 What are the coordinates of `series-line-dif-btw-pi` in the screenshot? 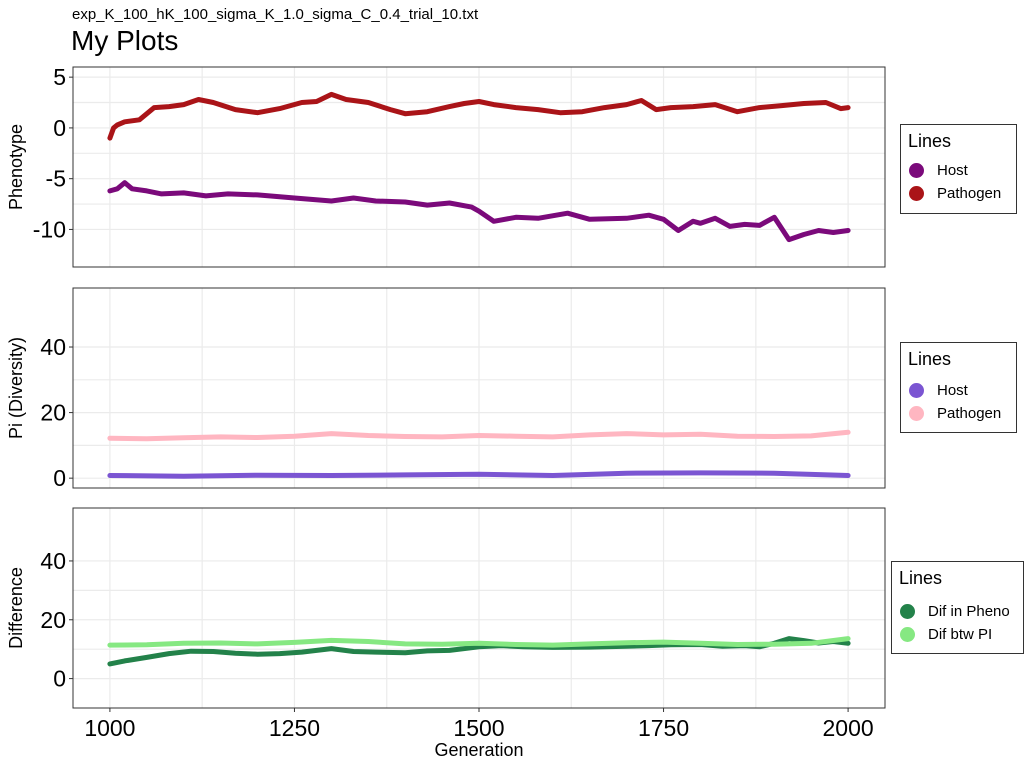 It's located at (479, 642).